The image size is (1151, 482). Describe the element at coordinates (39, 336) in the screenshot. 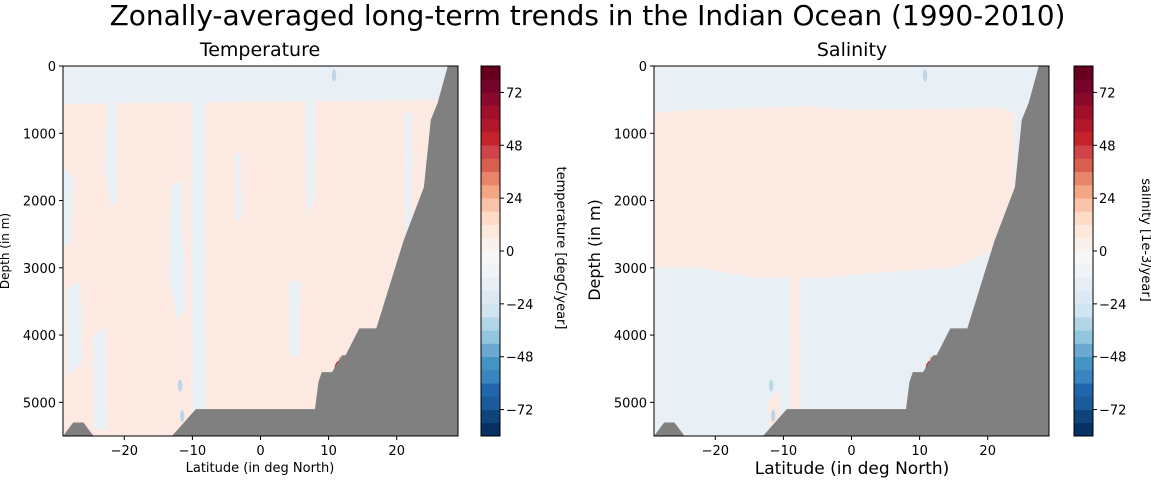

I see `temperature-ytick-label: 4000` at that location.